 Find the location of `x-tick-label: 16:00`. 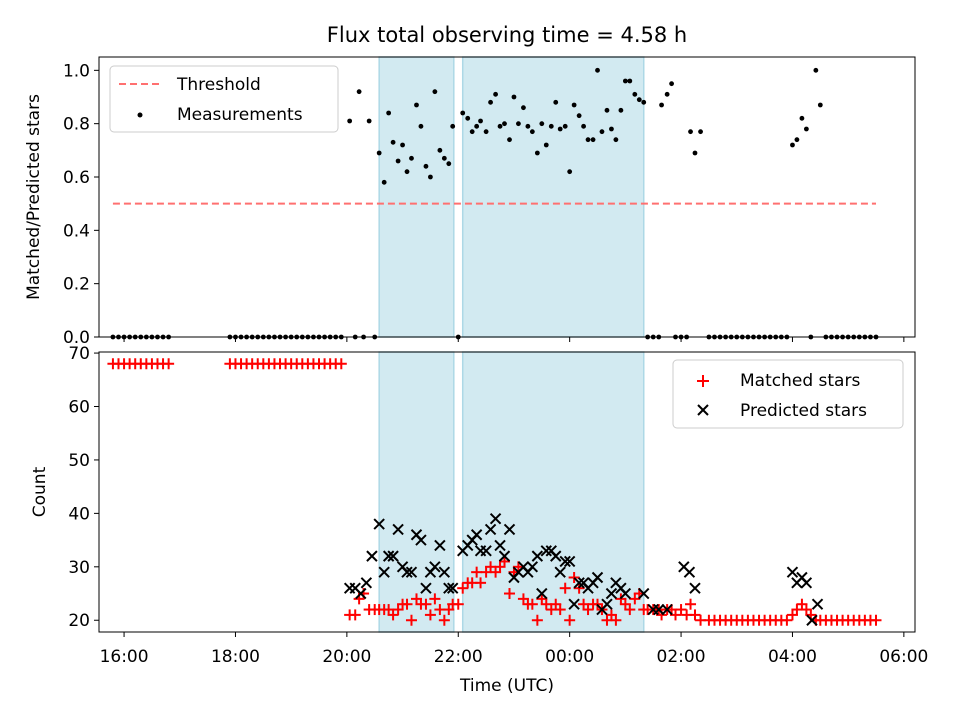

x-tick-label: 16:00 is located at coordinates (124, 657).